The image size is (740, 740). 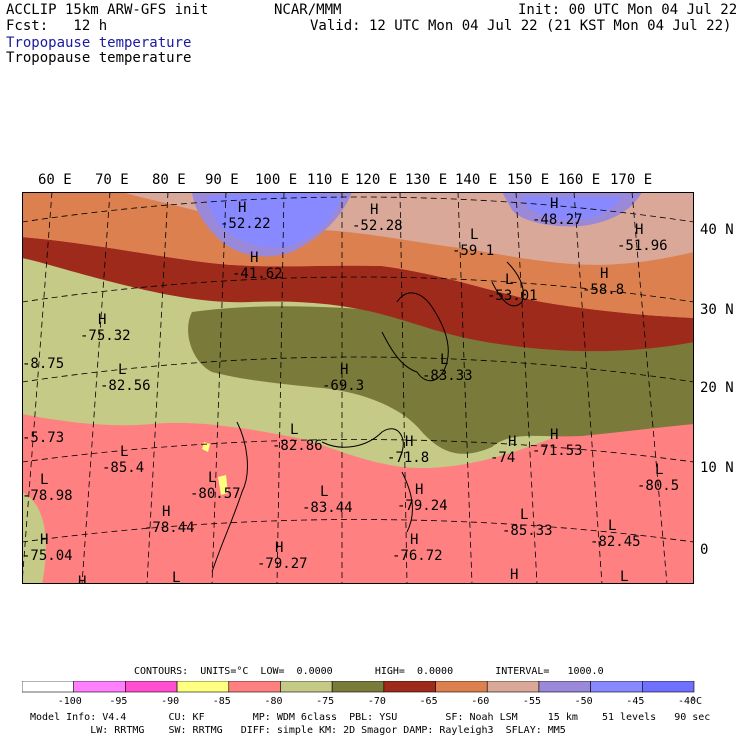 I want to click on lon-label: 150 E, so click(x=528, y=180).